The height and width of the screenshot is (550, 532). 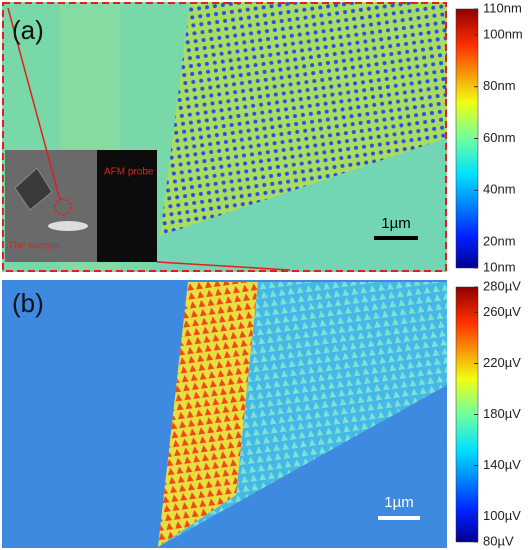 I want to click on colorbar-tick-label: 20nm, so click(x=499, y=241).